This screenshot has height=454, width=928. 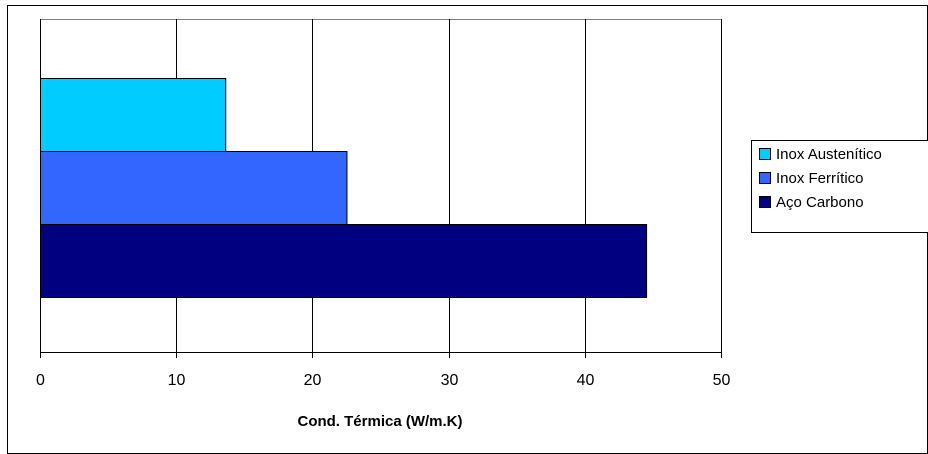 I want to click on legend-label-1: Inox Austenítico, so click(x=829, y=154).